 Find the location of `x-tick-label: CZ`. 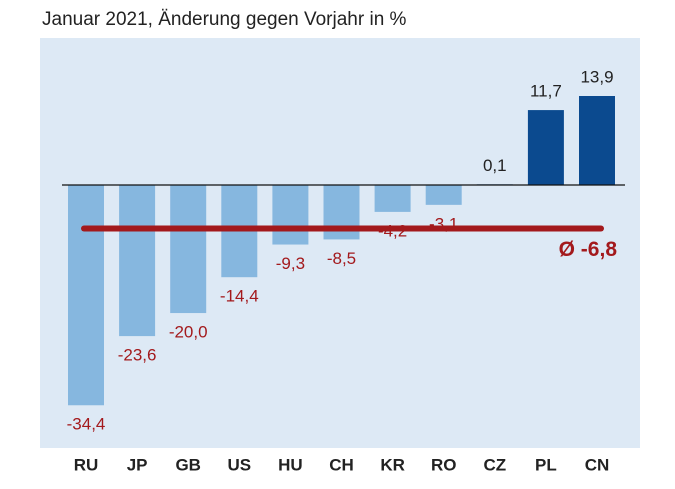

x-tick-label: CZ is located at coordinates (494, 464).